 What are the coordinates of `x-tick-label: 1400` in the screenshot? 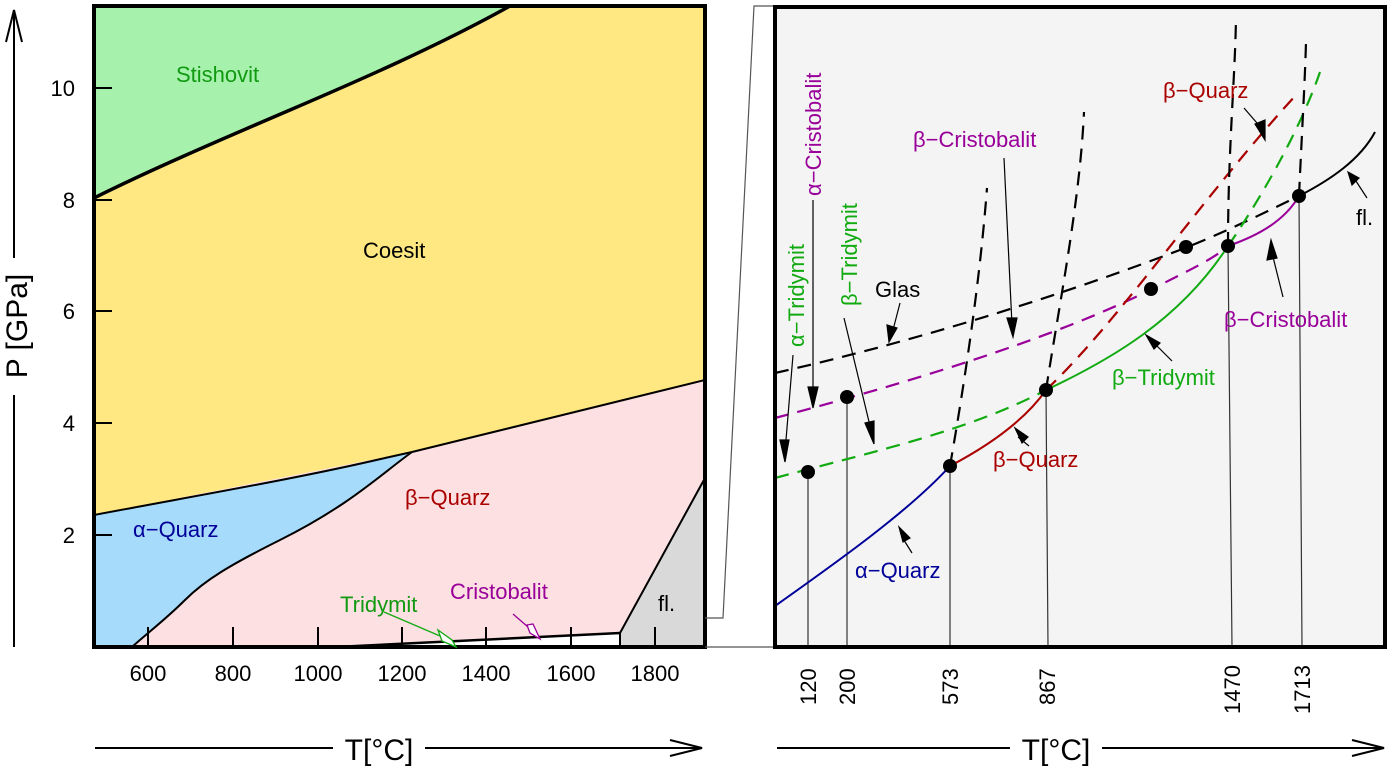 It's located at (486, 673).